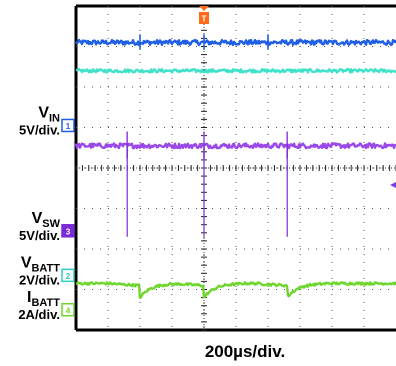 Image resolution: width=396 pixels, height=366 pixels. I want to click on channel-name: VSW, so click(46, 220).